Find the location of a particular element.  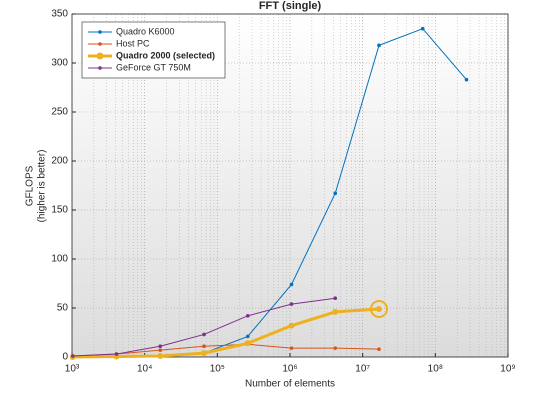

legend-box is located at coordinates (153, 50).